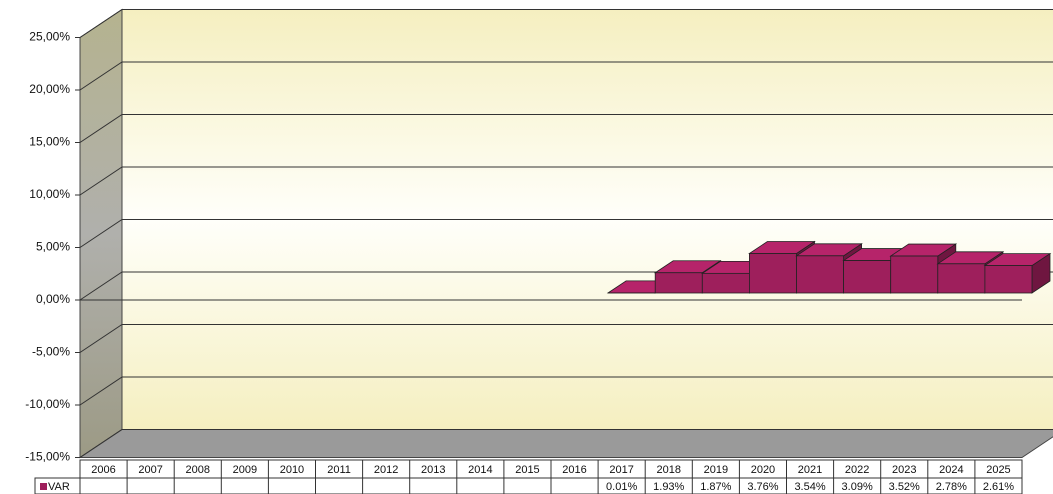 Image resolution: width=1053 pixels, height=494 pixels. I want to click on x-tick-label: 2006, so click(103, 470).